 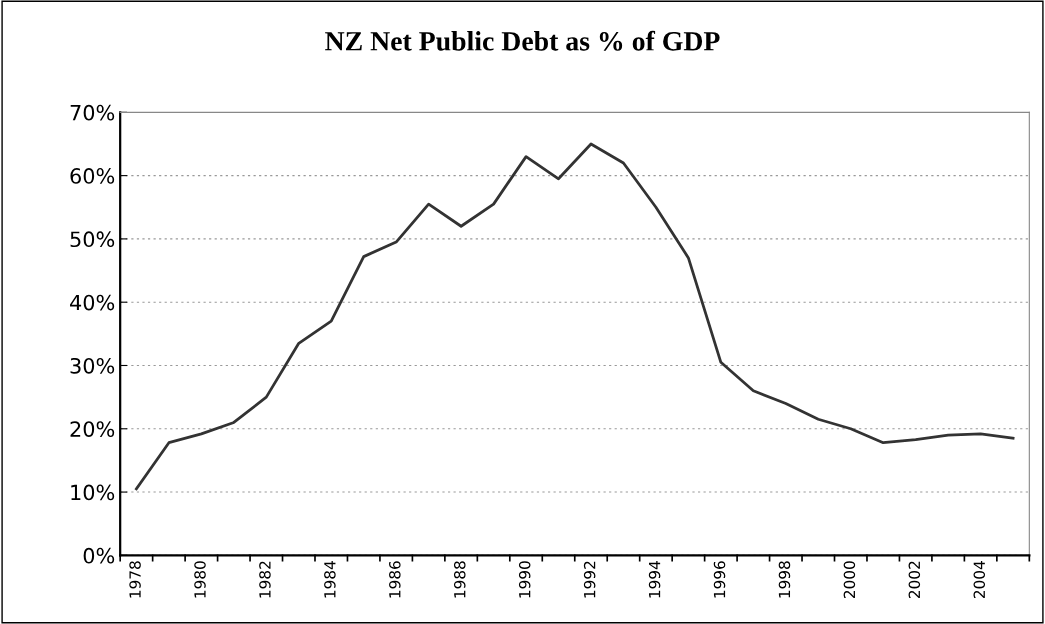 I want to click on x-tick-label: 1986, so click(x=395, y=579).